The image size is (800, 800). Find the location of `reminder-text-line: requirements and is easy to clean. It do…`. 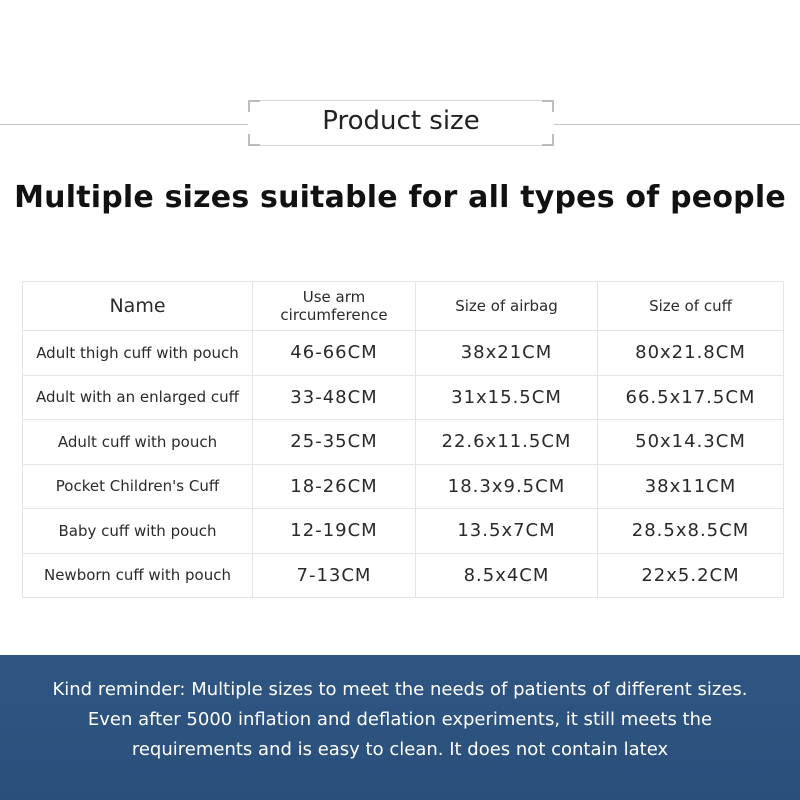

reminder-text-line: requirements and is easy to clean. It do… is located at coordinates (400, 749).